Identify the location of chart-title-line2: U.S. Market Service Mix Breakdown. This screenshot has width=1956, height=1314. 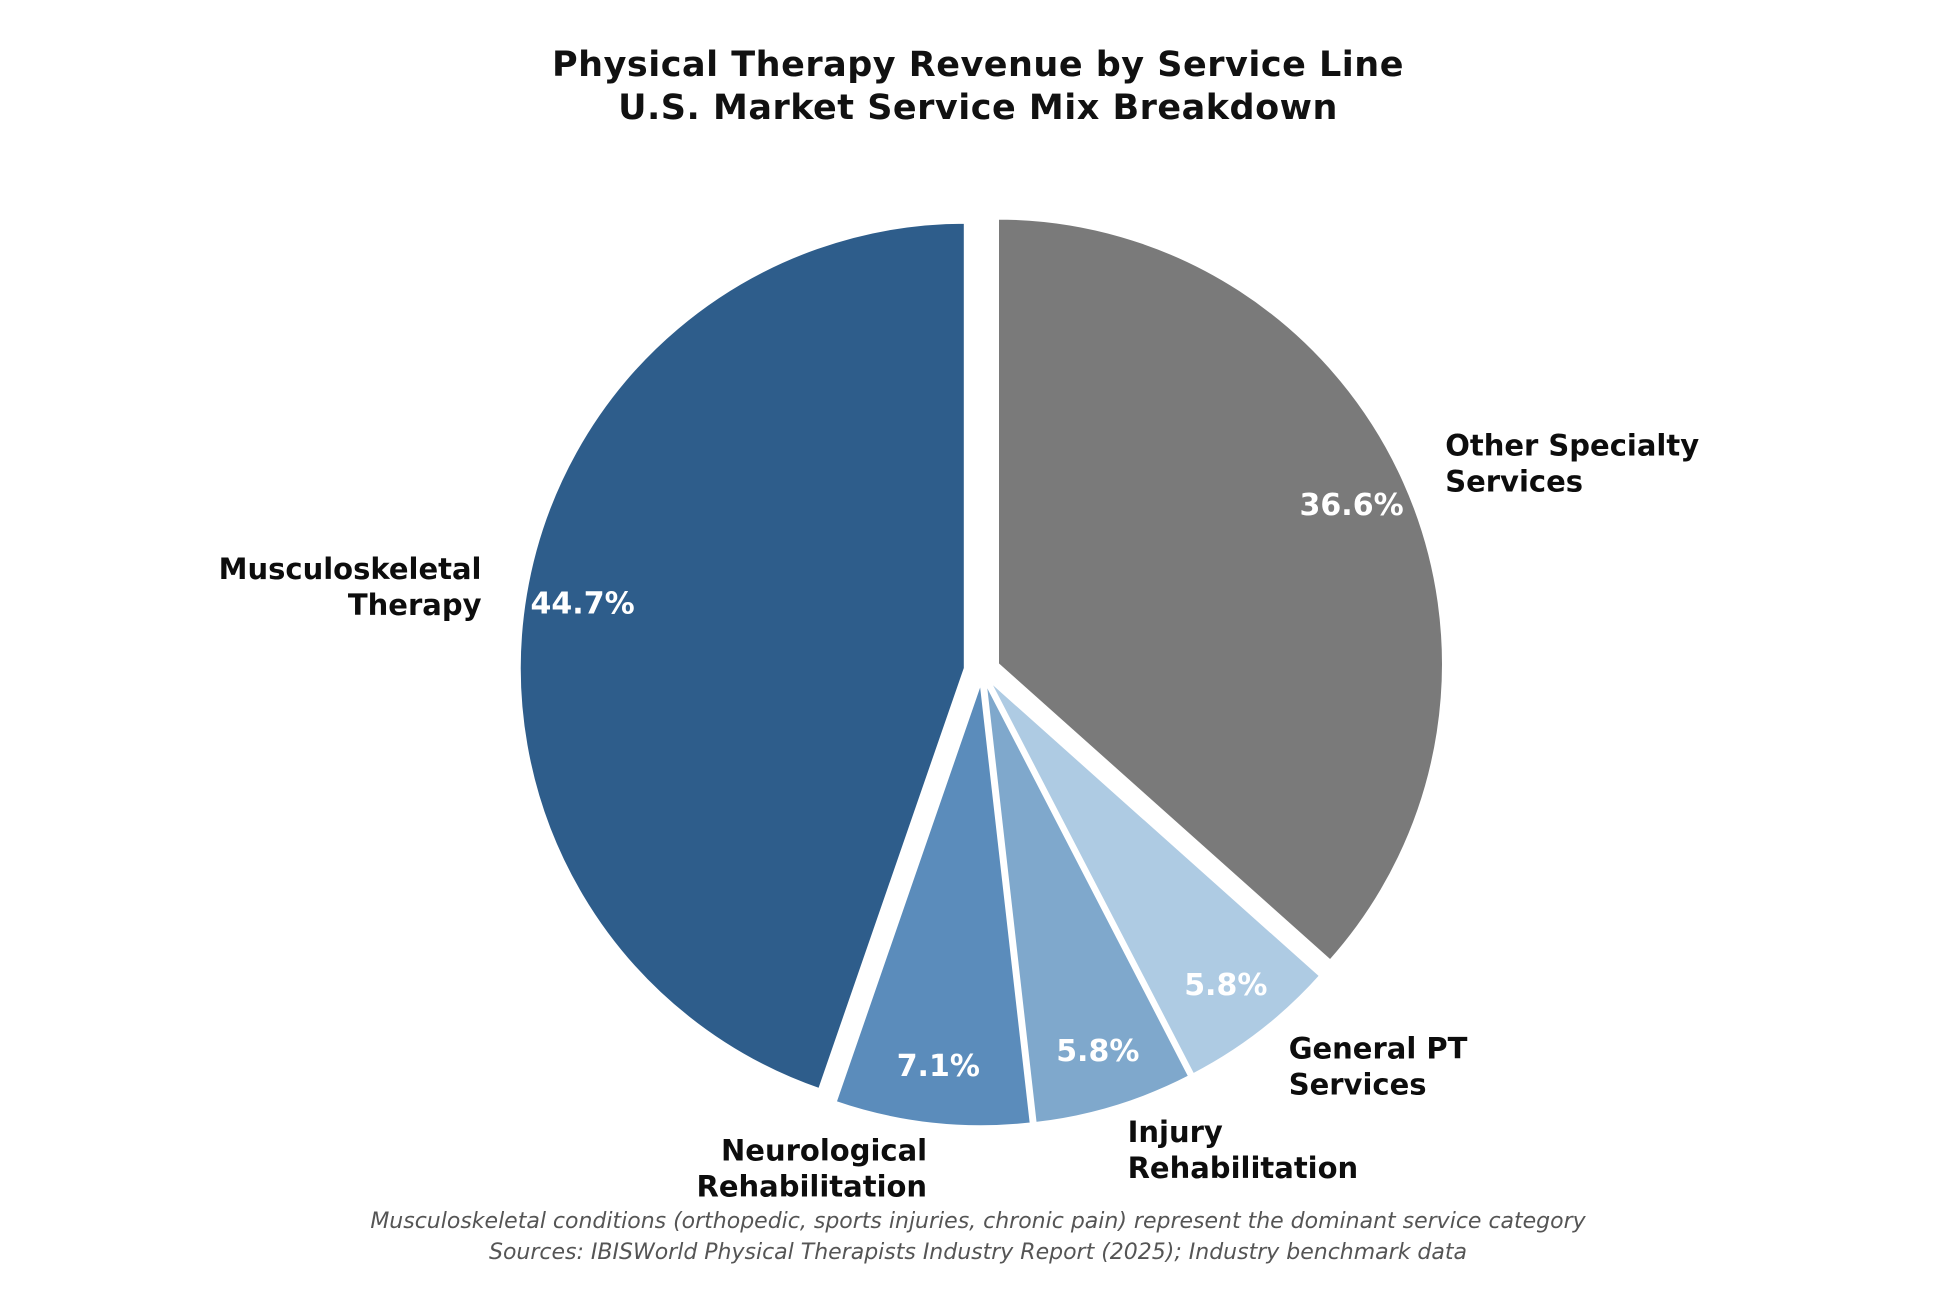
(978, 108).